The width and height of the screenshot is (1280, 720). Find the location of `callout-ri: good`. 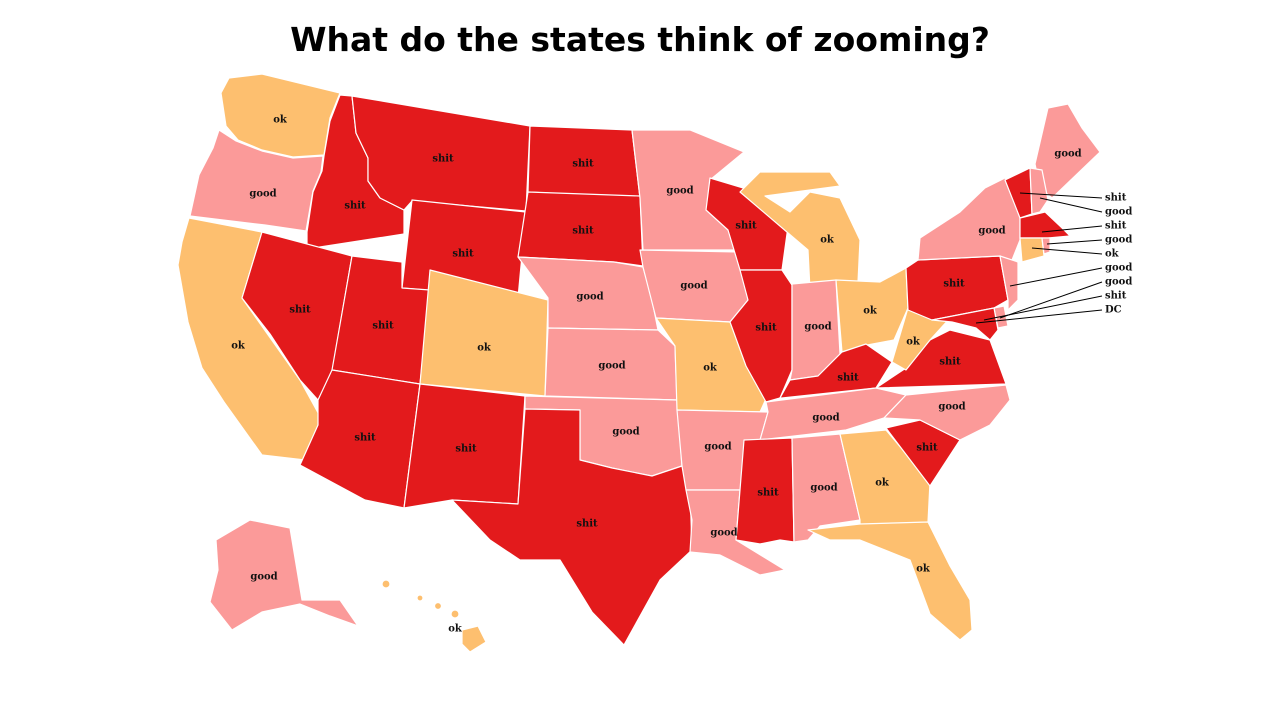

callout-ri: good is located at coordinates (1118, 240).